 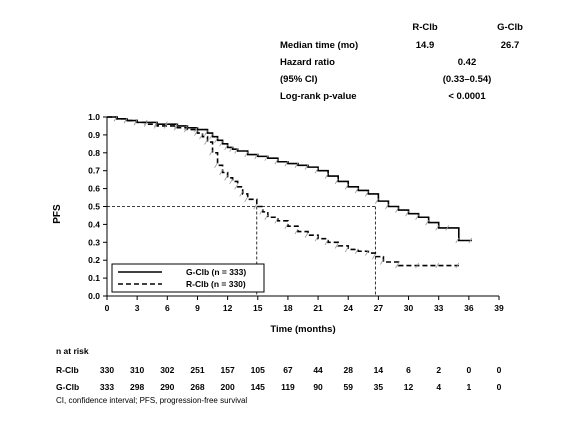 What do you see at coordinates (67, 370) in the screenshot?
I see `at-risk-row-label: R-Clb` at bounding box center [67, 370].